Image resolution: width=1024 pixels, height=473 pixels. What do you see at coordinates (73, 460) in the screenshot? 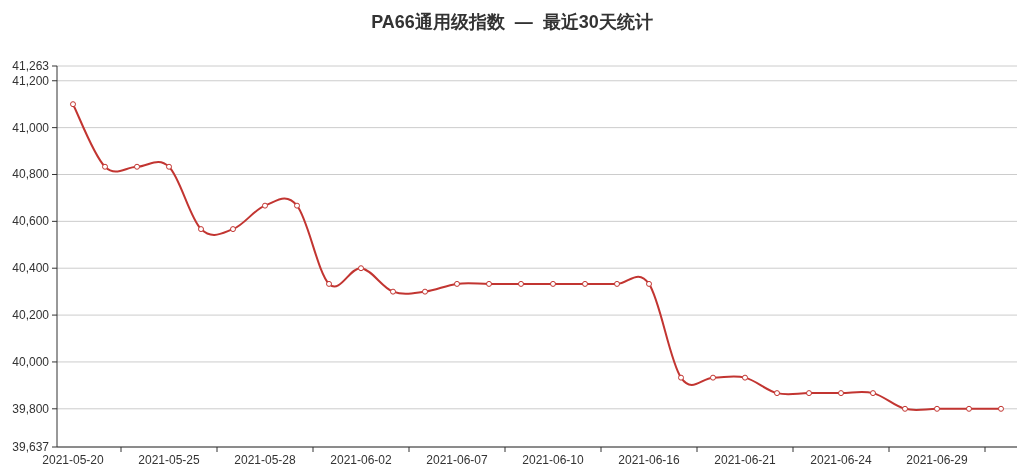
I see `x-tick-label: 2021-05-20` at bounding box center [73, 460].